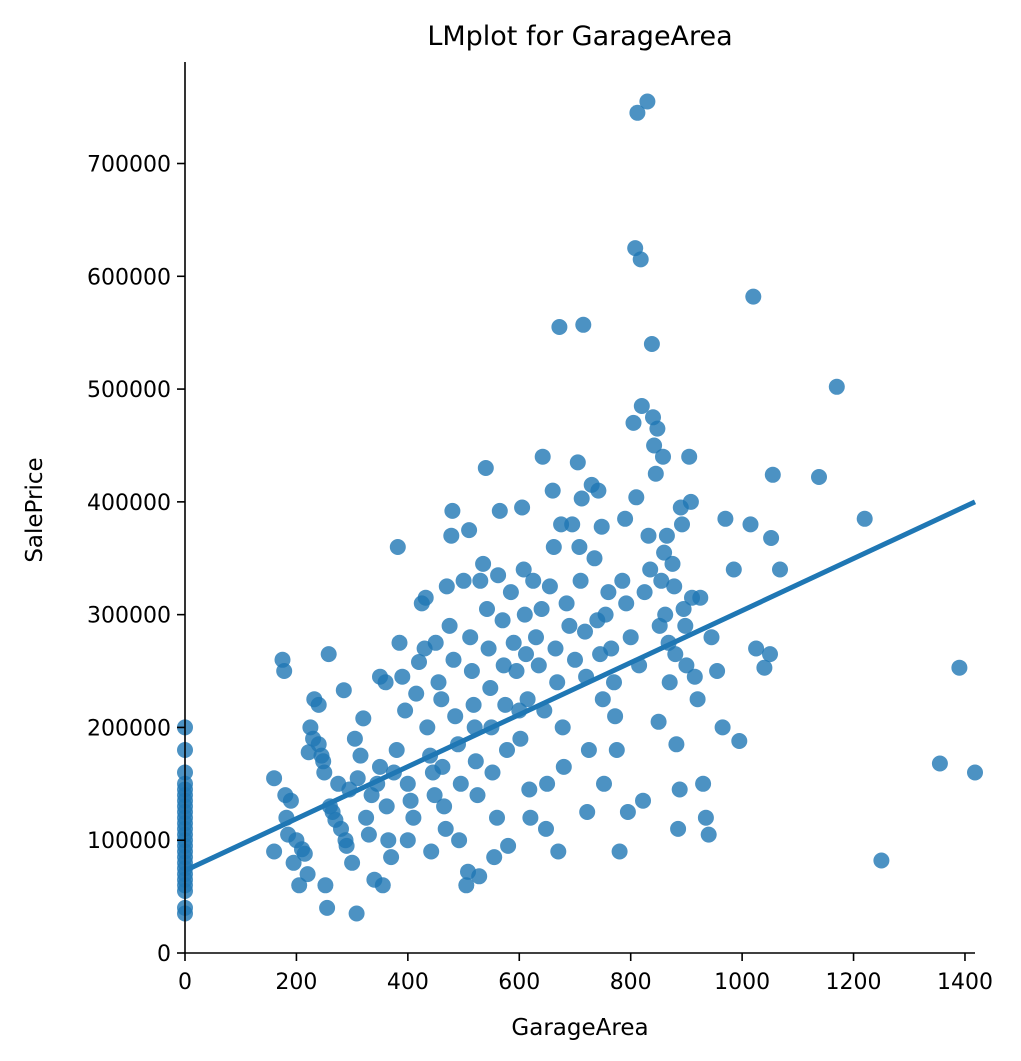  I want to click on y-tick-label: 100000, so click(129, 841).